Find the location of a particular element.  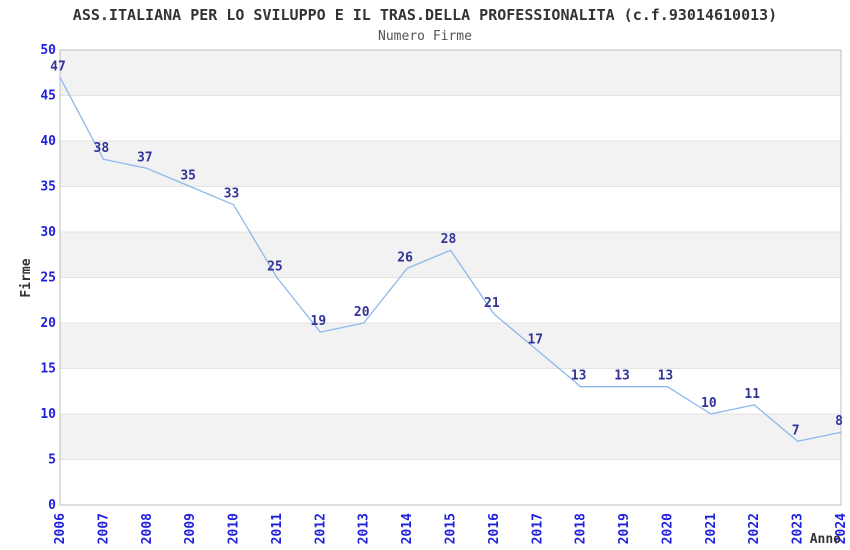

x-tick-label: 2009 is located at coordinates (190, 528).